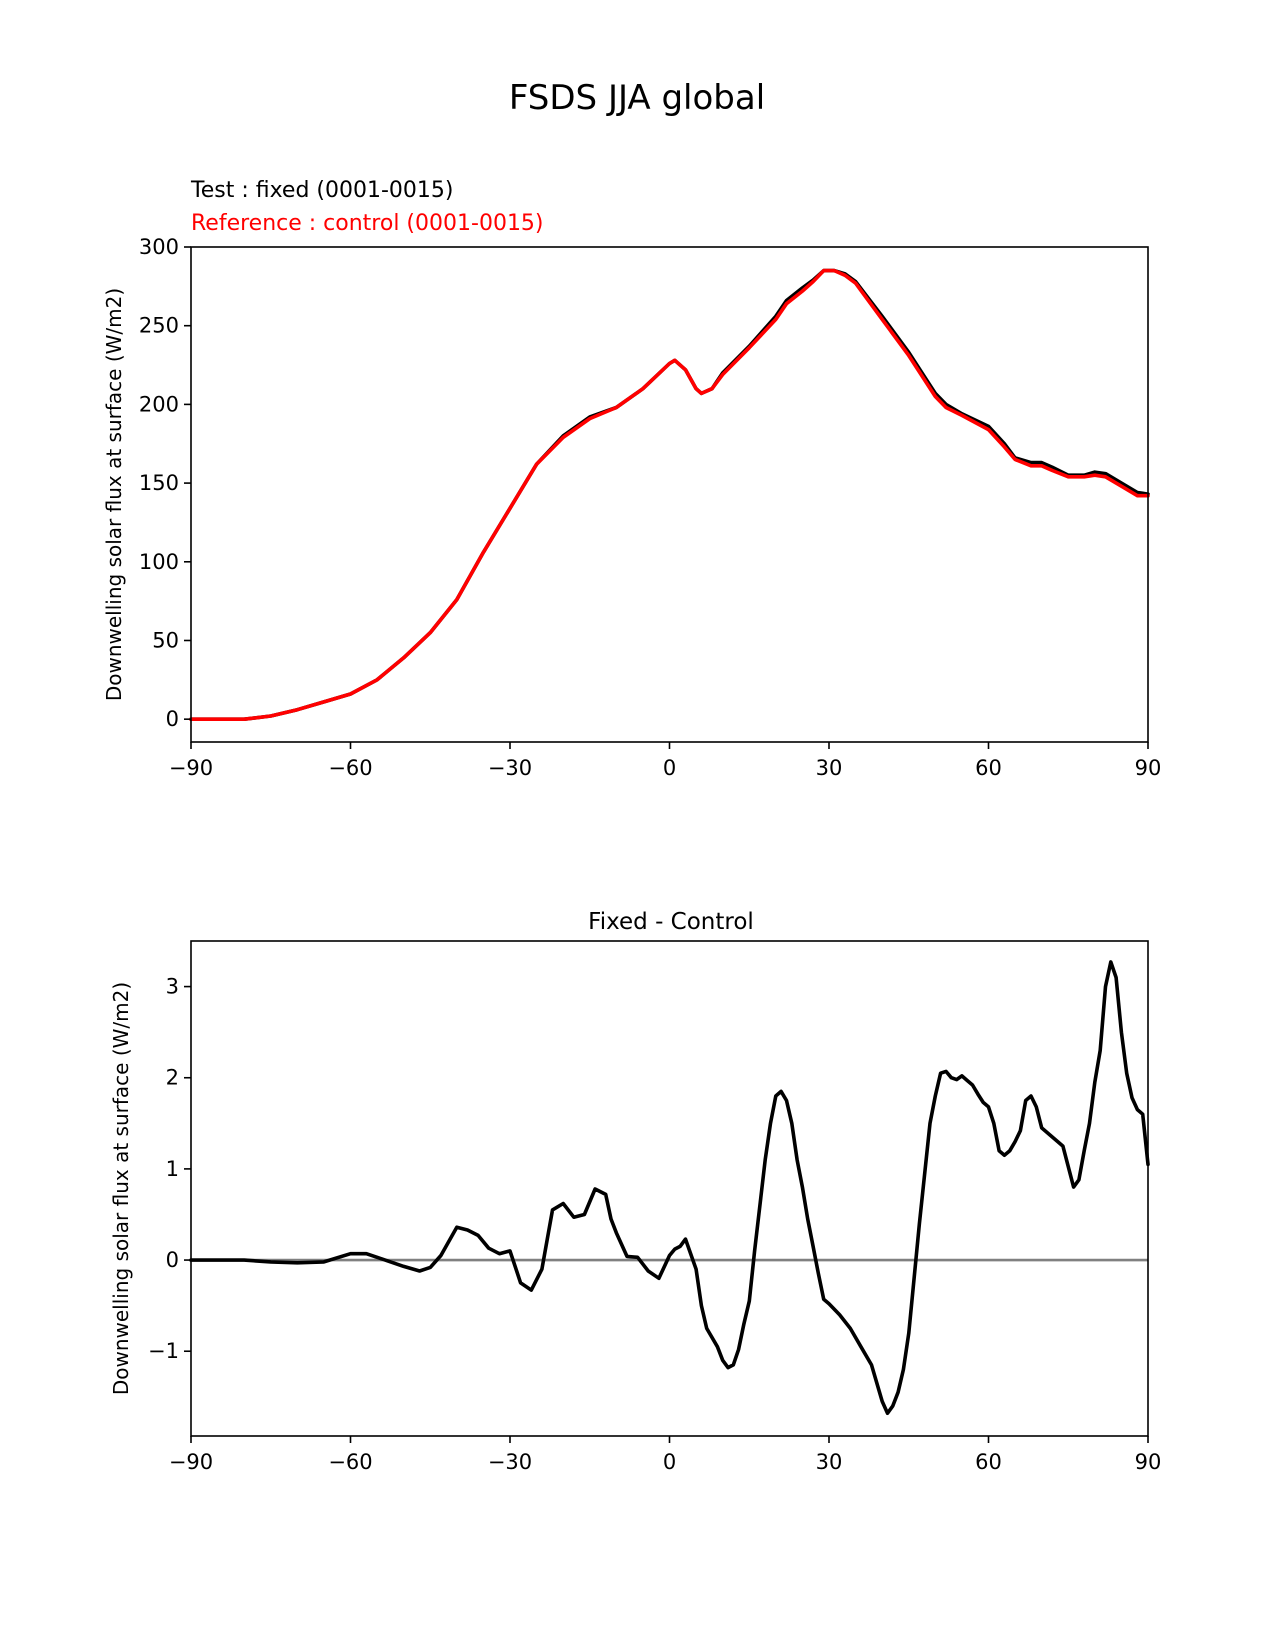 Image resolution: width=1275 pixels, height=1650 pixels. Describe the element at coordinates (367, 223) in the screenshot. I see `legend-reference-label: Reference : control (0001-0015)` at that location.